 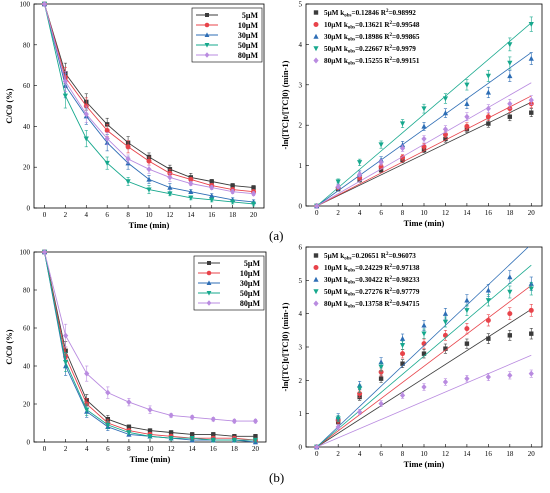 I want to click on legend-kobs: =0.22667 R, so click(x=372, y=49).